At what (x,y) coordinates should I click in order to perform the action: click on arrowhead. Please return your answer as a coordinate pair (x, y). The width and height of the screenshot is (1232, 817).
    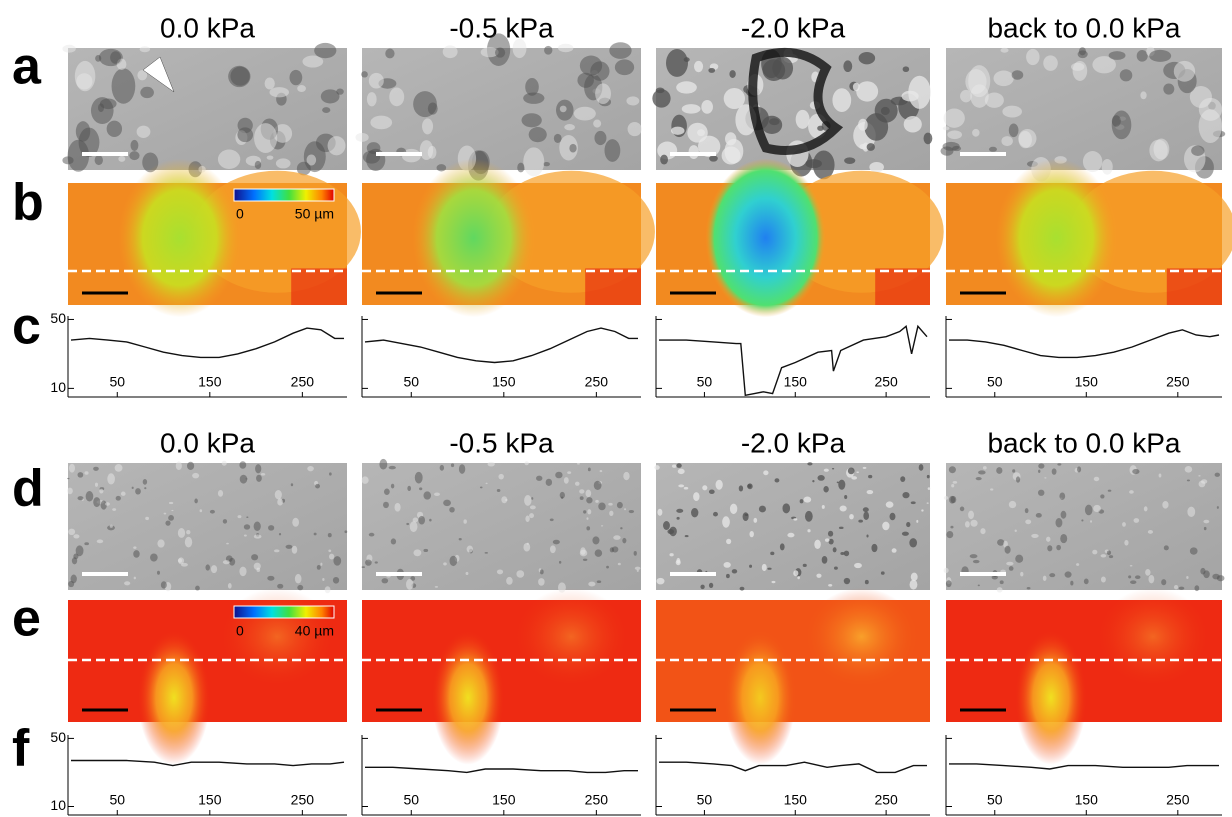
    Looking at the image, I should click on (158, 74).